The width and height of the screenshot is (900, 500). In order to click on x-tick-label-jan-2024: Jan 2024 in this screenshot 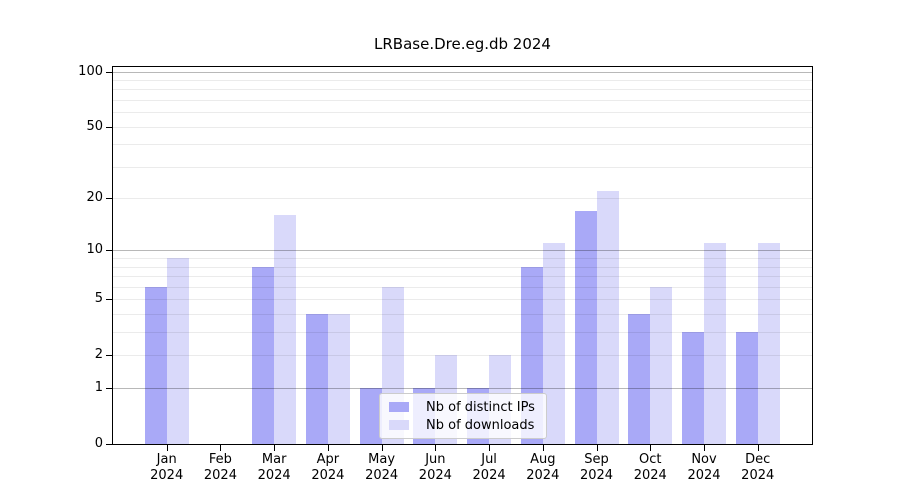, I will do `click(167, 468)`.